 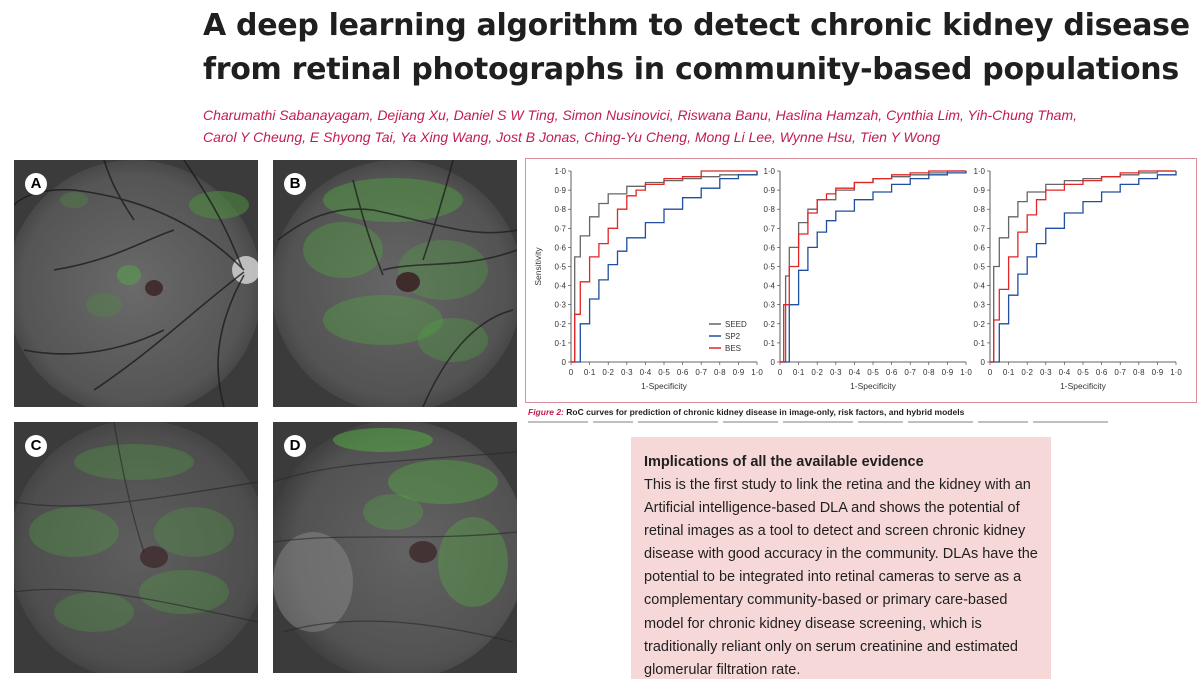 I want to click on retinal-photo-d, so click(x=395, y=547).